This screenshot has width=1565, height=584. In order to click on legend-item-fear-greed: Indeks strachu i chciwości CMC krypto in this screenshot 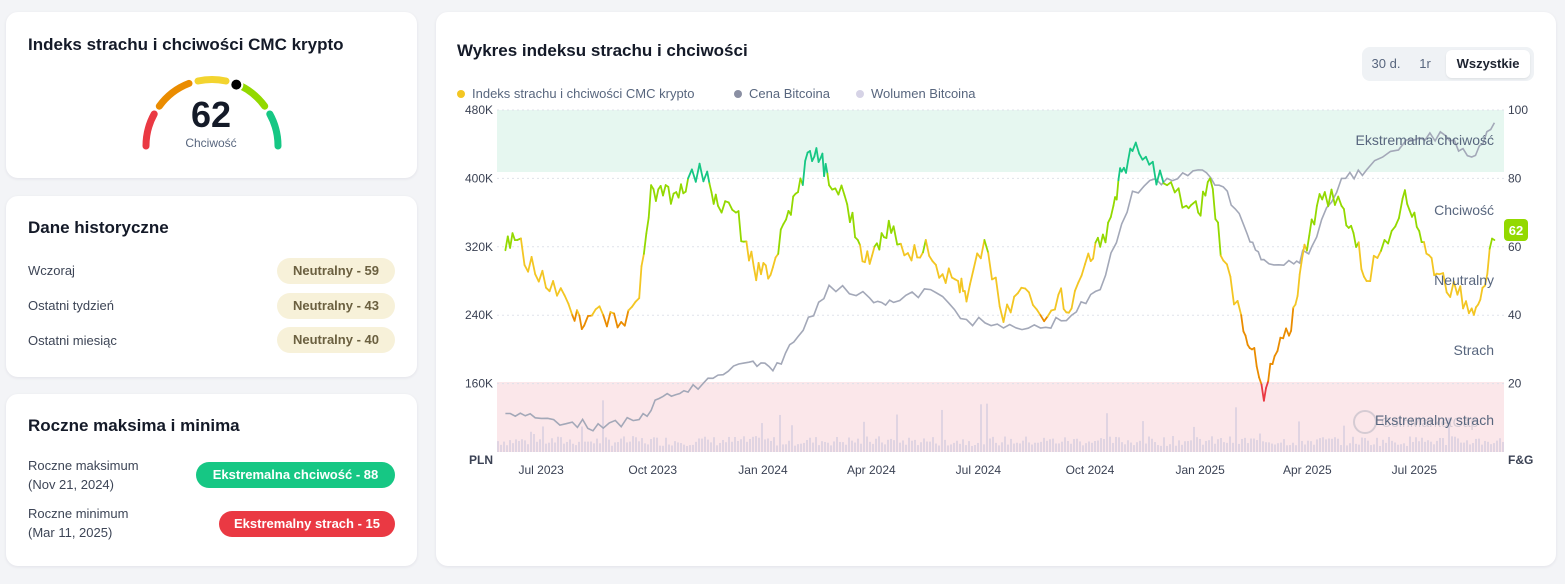, I will do `click(576, 93)`.